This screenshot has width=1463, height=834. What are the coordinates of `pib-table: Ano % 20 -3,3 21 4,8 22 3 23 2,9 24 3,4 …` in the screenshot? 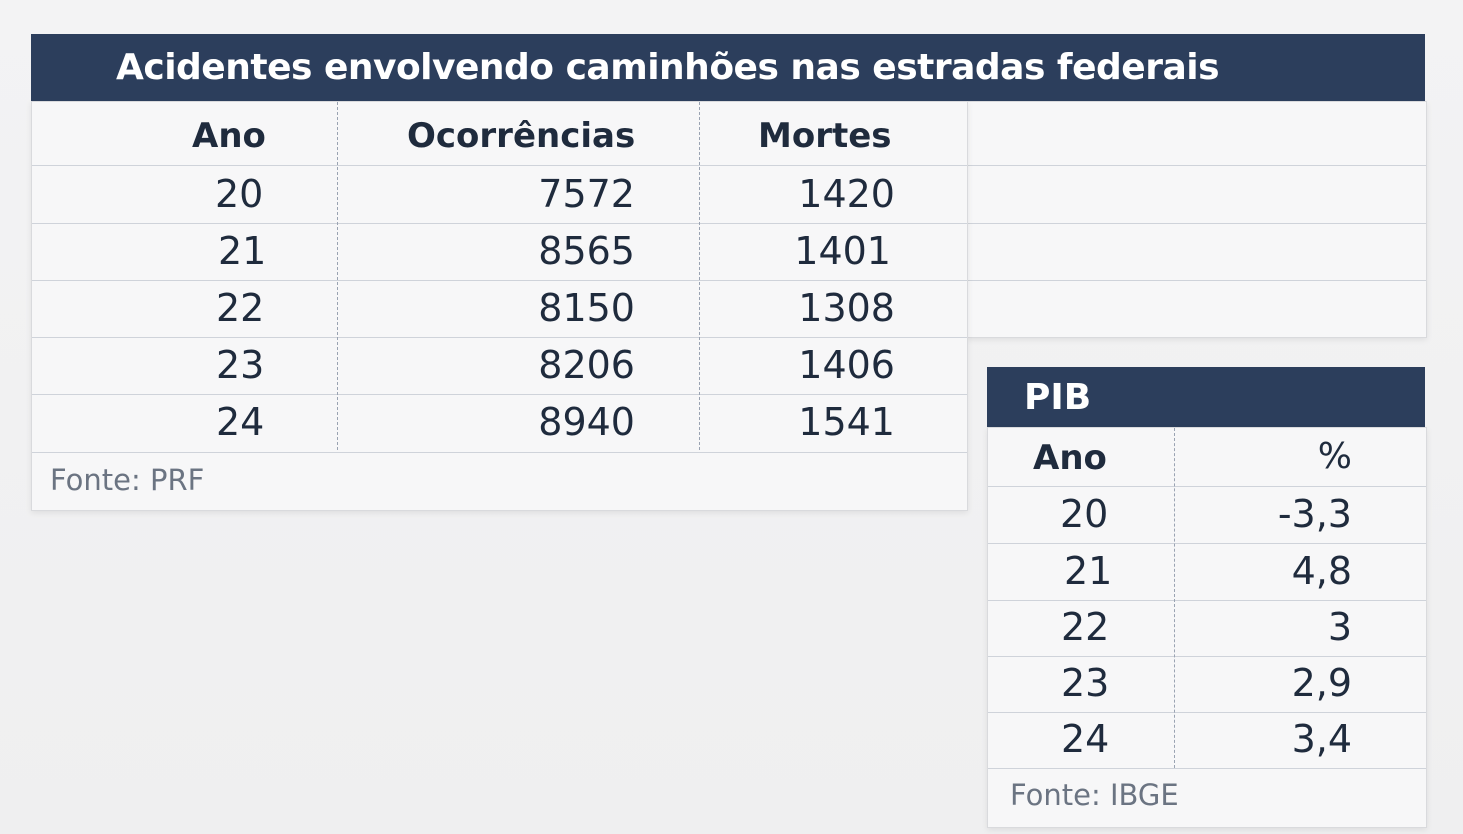 It's located at (1207, 627).